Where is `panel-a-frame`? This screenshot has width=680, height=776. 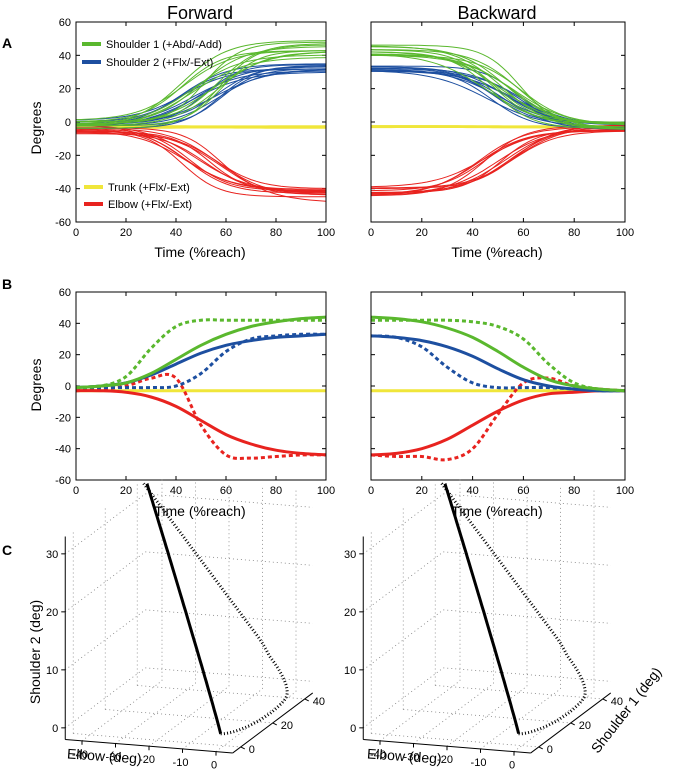
panel-a-frame is located at coordinates (498, 122).